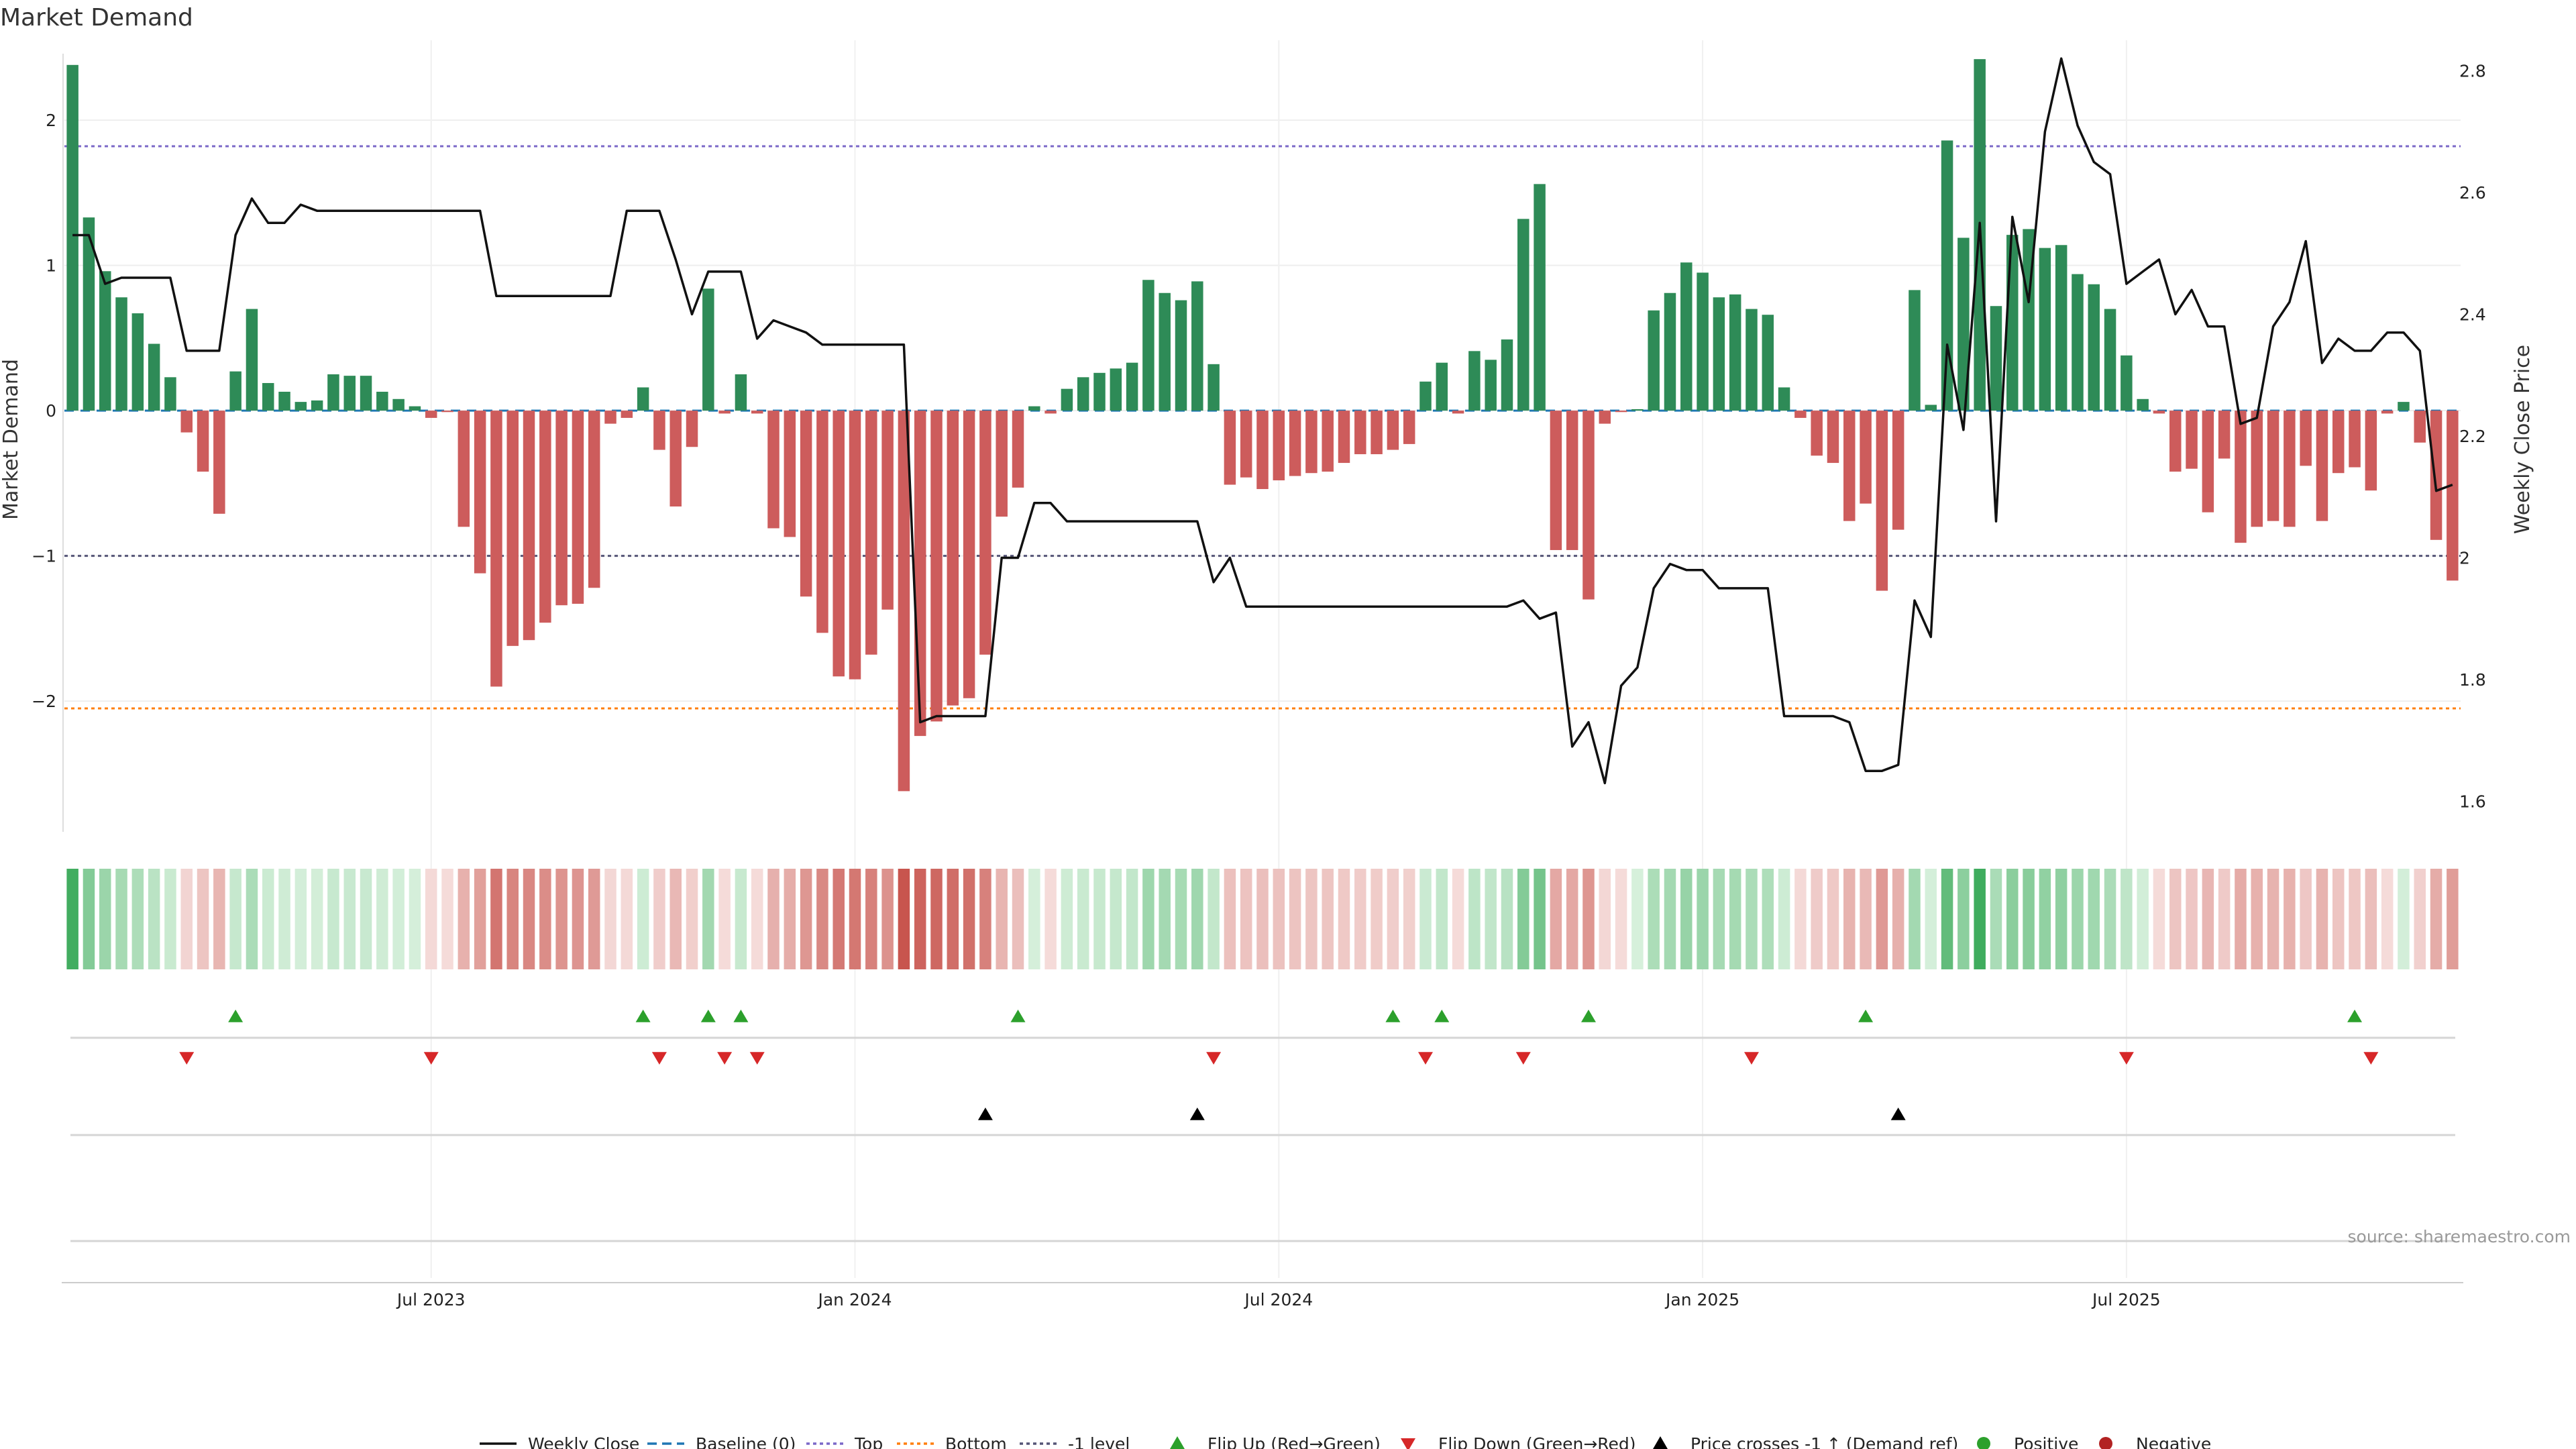 This screenshot has height=1449, width=2576. I want to click on legend-label: Bottom, so click(976, 1441).